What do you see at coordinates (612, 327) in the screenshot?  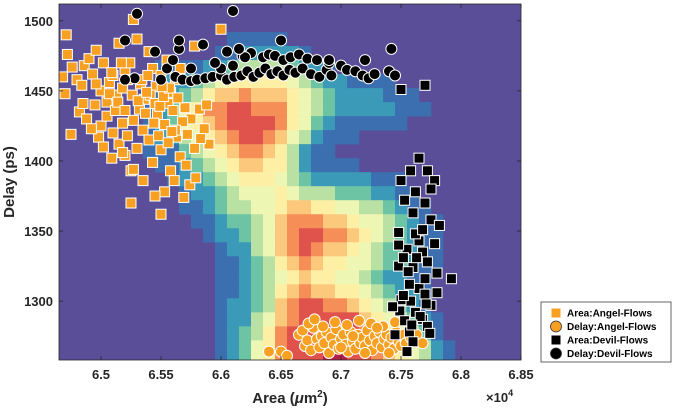 I see `legend-label: Delay:Angel-Flows` at bounding box center [612, 327].